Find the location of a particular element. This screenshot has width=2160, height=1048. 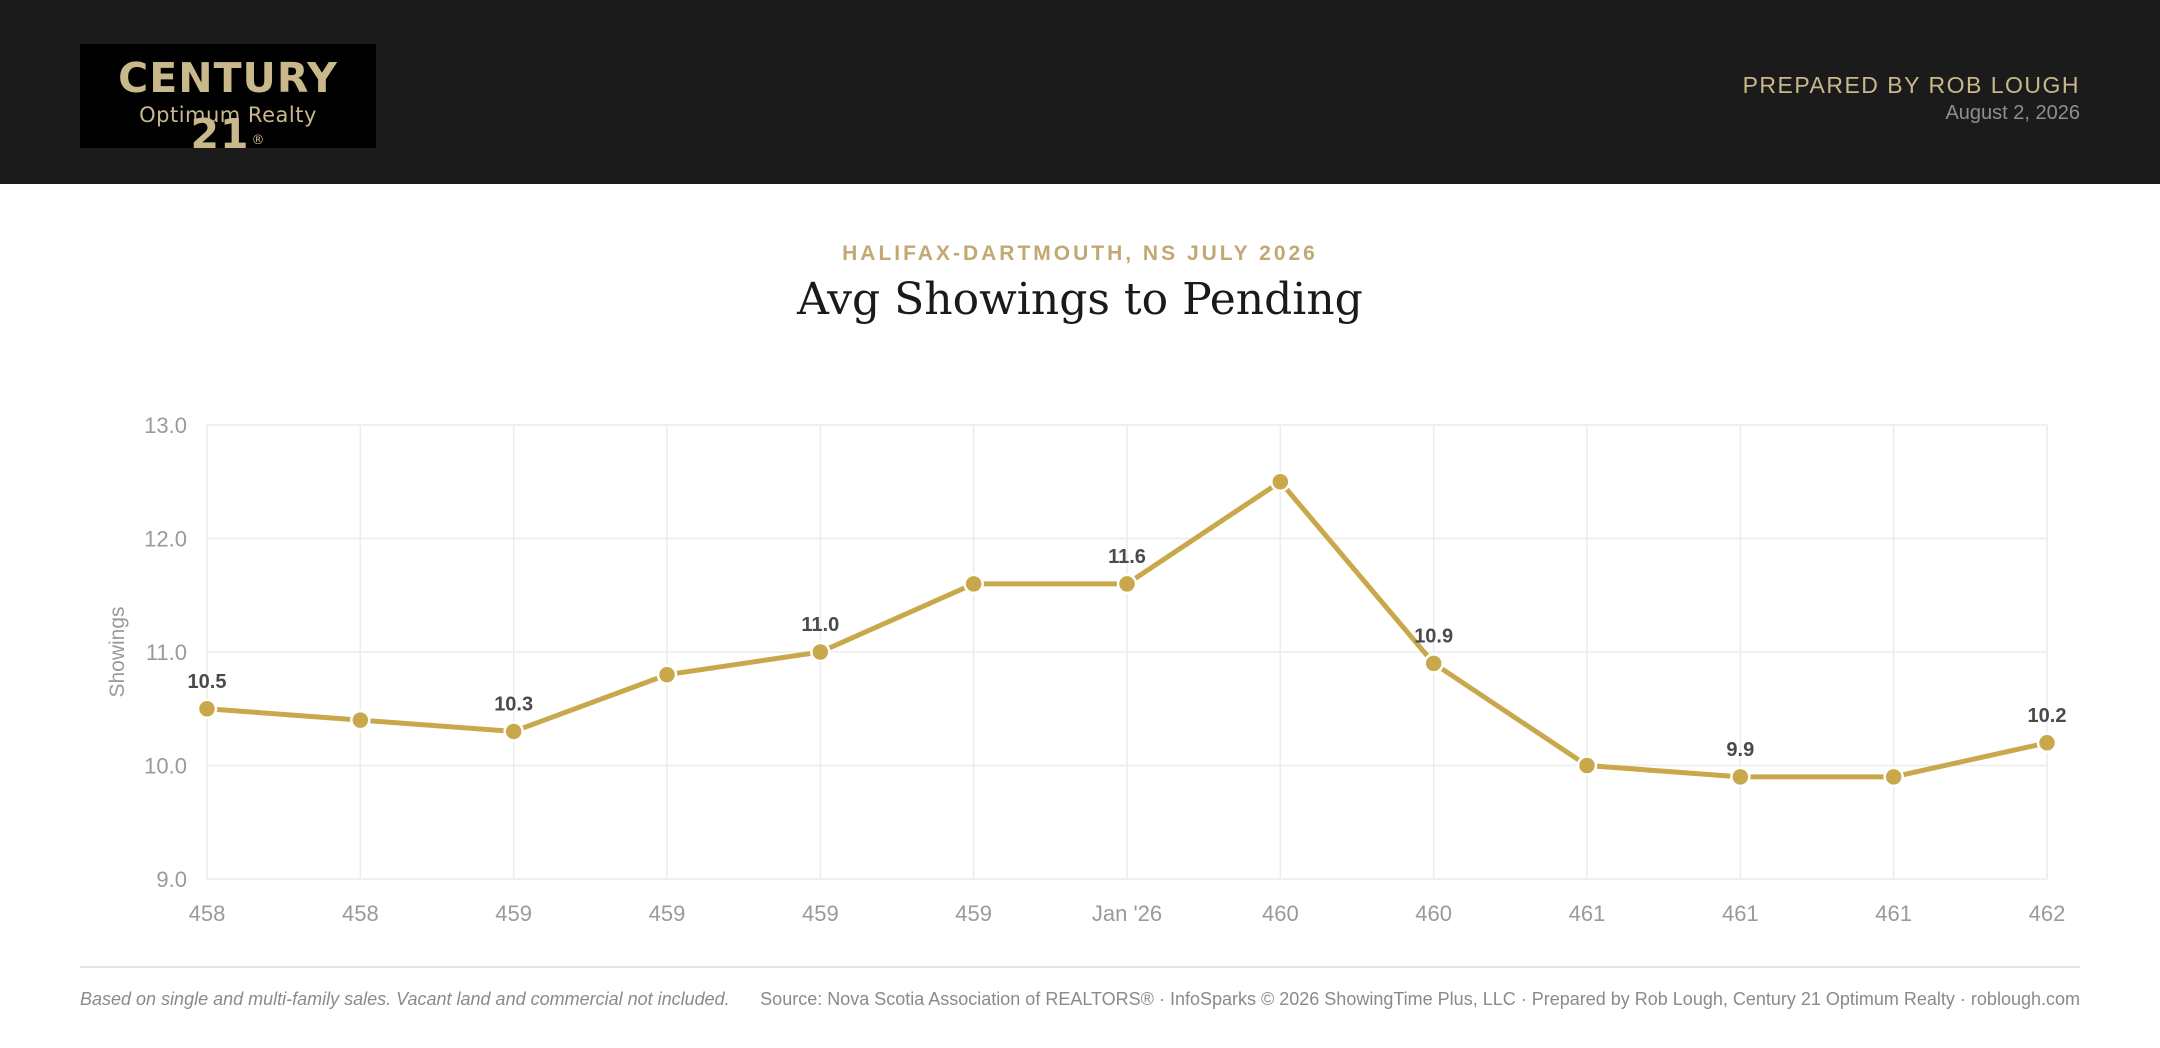

logo-subtitle: Optimum Realty is located at coordinates (228, 115).